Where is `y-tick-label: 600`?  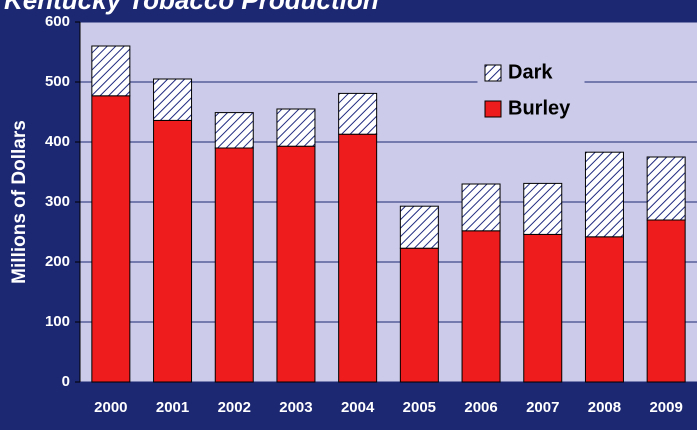
y-tick-label: 600 is located at coordinates (57, 21).